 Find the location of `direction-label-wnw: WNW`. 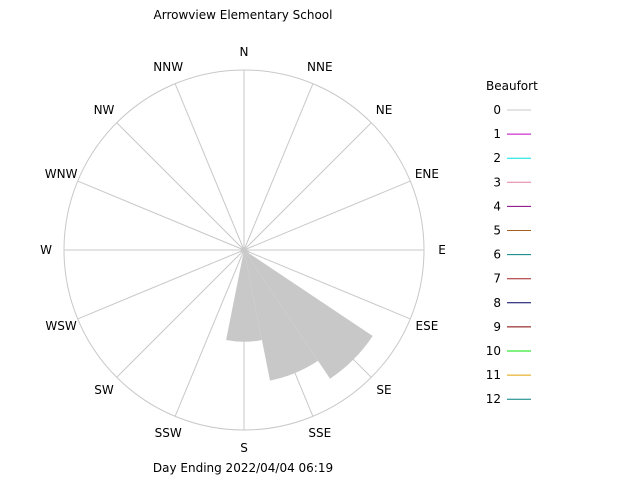

direction-label-wnw: WNW is located at coordinates (61, 174).